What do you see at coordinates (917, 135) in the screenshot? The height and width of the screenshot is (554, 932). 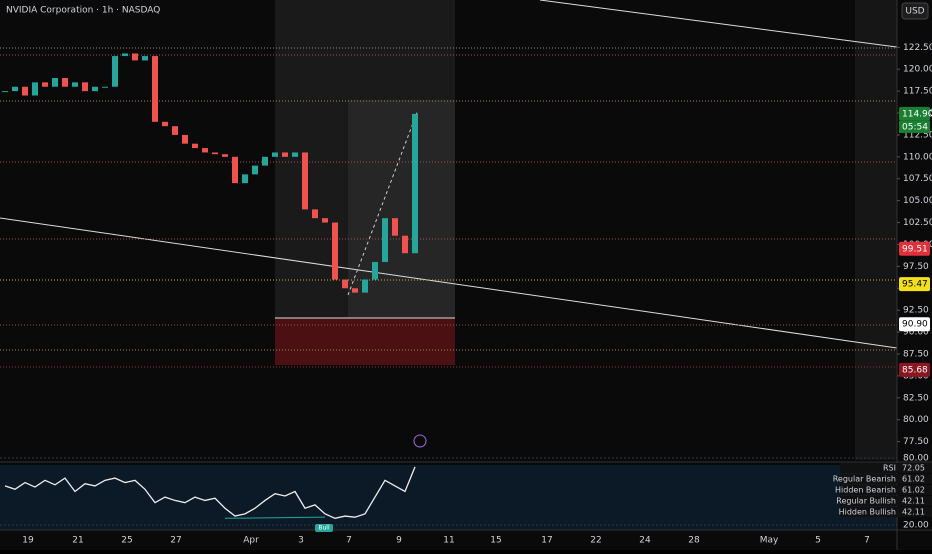 I see `y-tick-label: 112.50` at bounding box center [917, 135].